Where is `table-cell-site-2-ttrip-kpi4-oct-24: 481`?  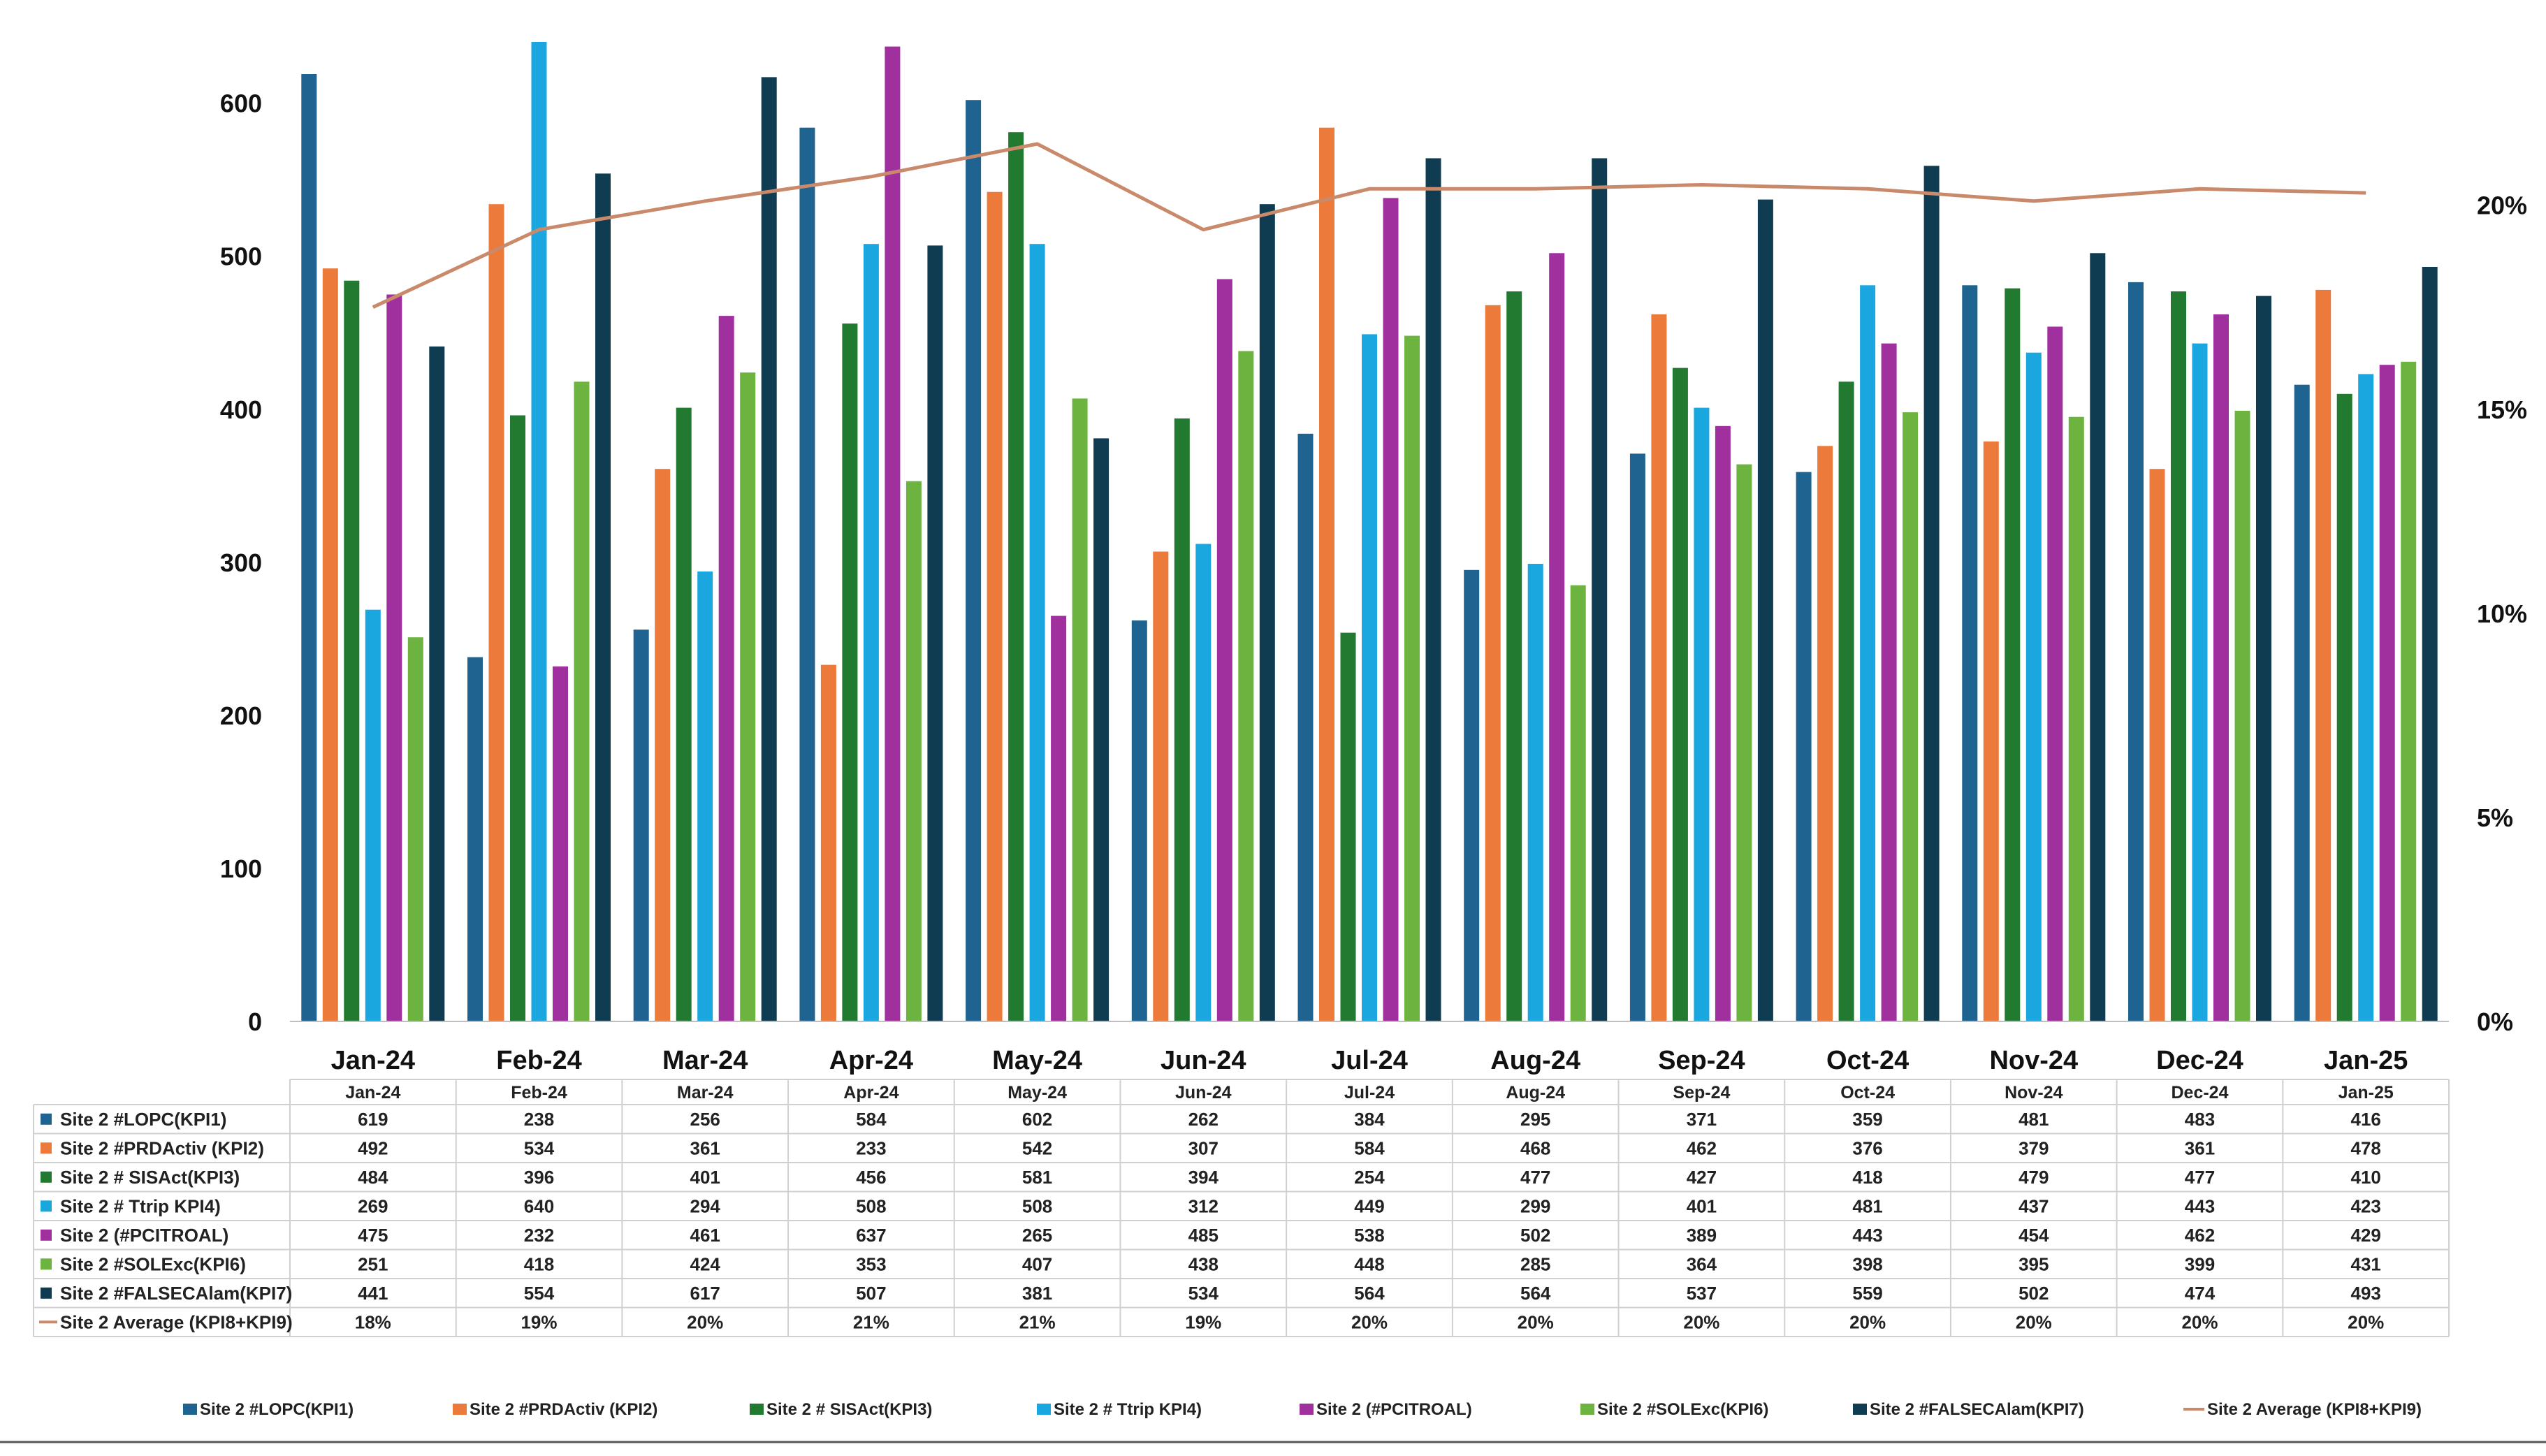
table-cell-site-2-ttrip-kpi4-oct-24: 481 is located at coordinates (1867, 1205).